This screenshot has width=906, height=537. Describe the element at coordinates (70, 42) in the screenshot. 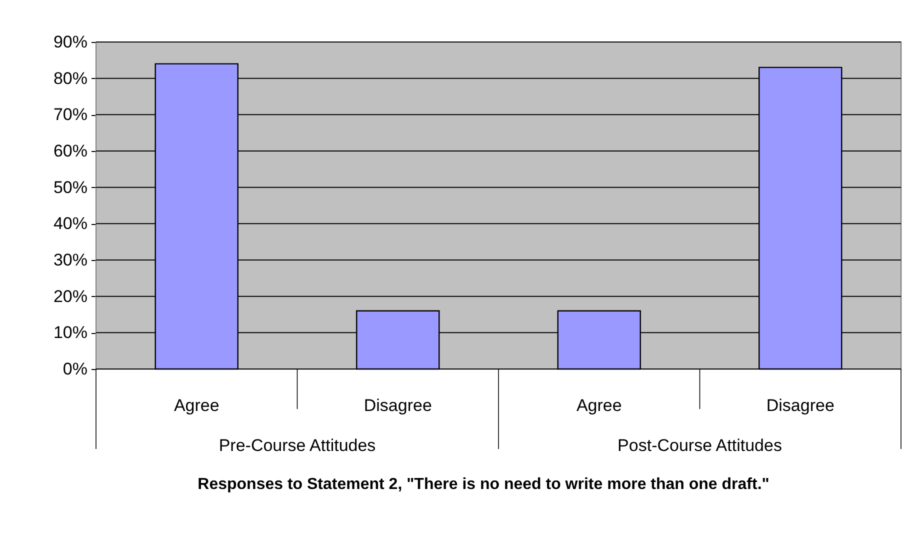

I see `y-tick-label: 90%` at that location.